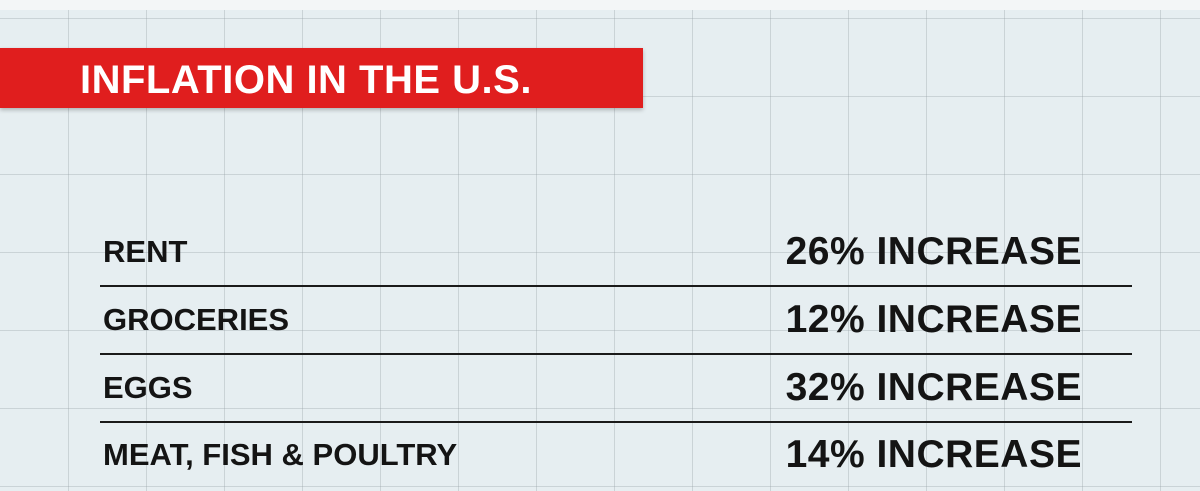 The image size is (1200, 491). Describe the element at coordinates (615, 251) in the screenshot. I see `table-row: RENT 26% INCREASE` at that location.